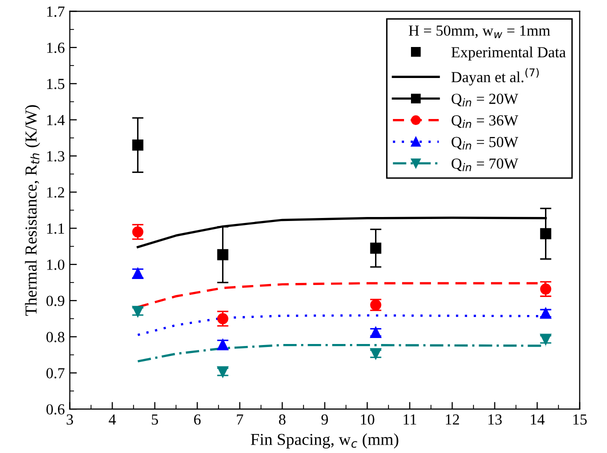 This screenshot has width=607, height=453. What do you see at coordinates (537, 419) in the screenshot?
I see `x-tick-label: 14` at bounding box center [537, 419].